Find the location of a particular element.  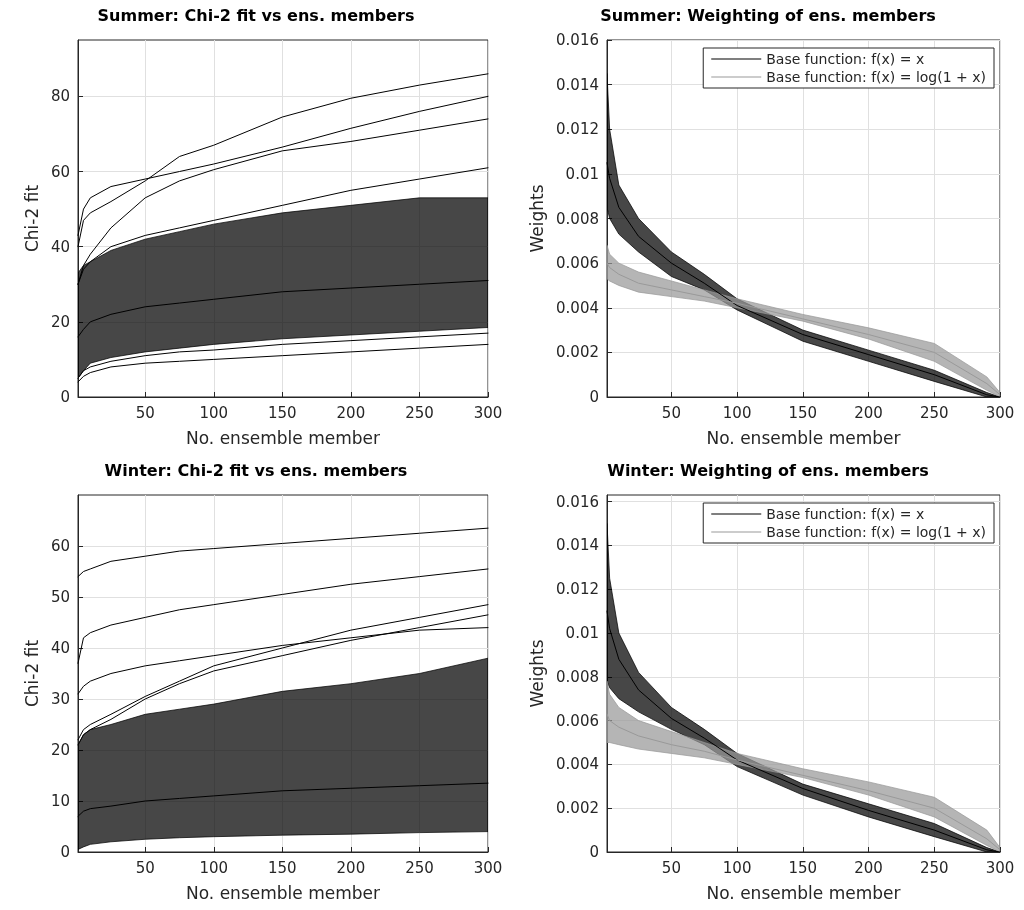

chart-title: Winter: Chi-2 fit vs ens. members is located at coordinates (256, 470).